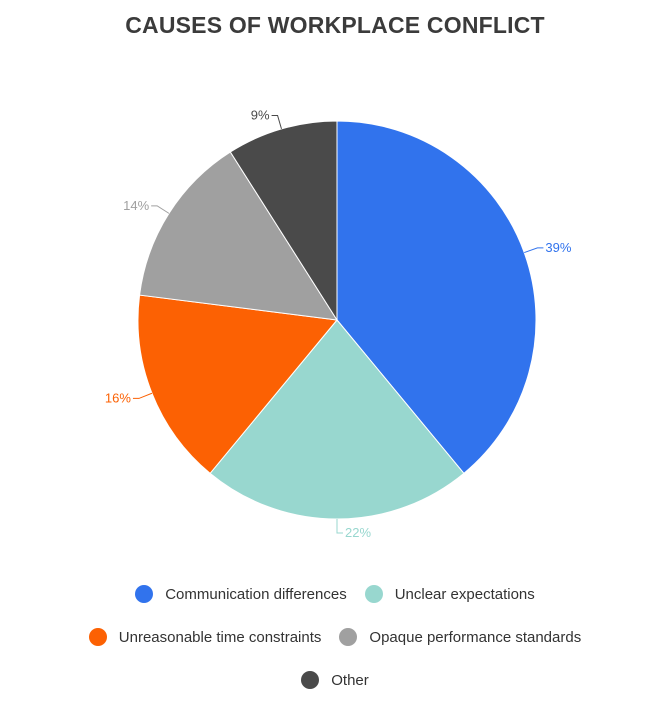 This screenshot has height=706, width=670. I want to click on legend-item-other: Other, so click(335, 680).